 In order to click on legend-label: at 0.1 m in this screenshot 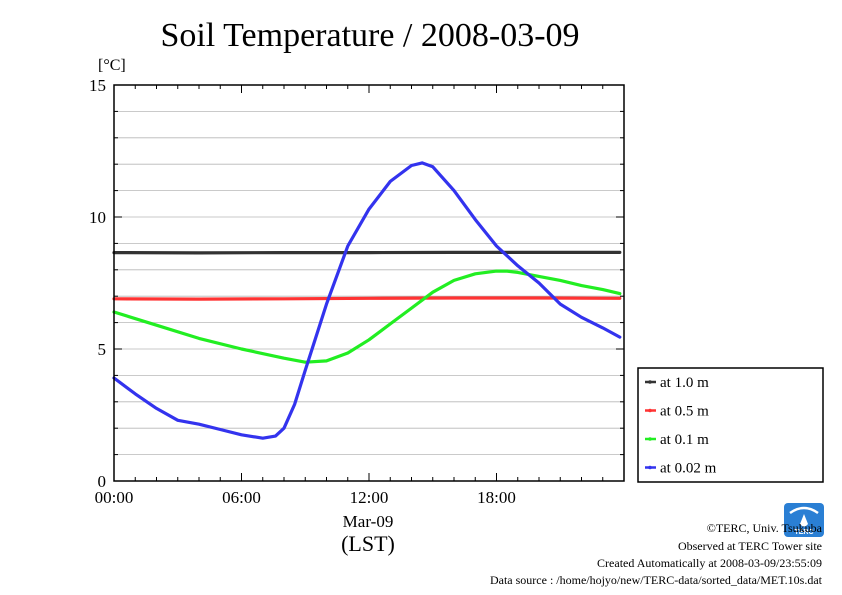, I will do `click(684, 440)`.